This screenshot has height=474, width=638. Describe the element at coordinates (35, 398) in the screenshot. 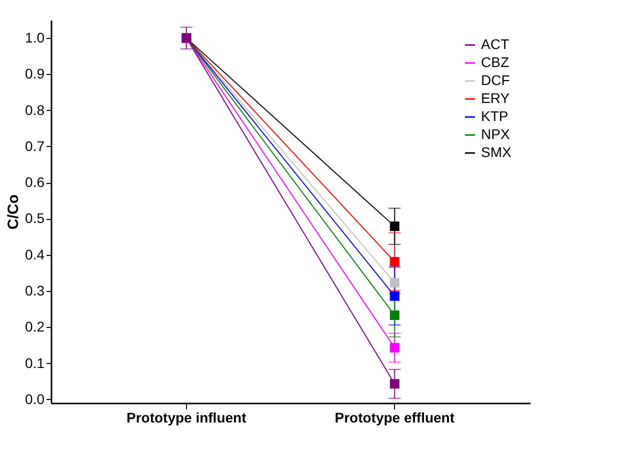

I see `y-tick-label: 0.0` at that location.